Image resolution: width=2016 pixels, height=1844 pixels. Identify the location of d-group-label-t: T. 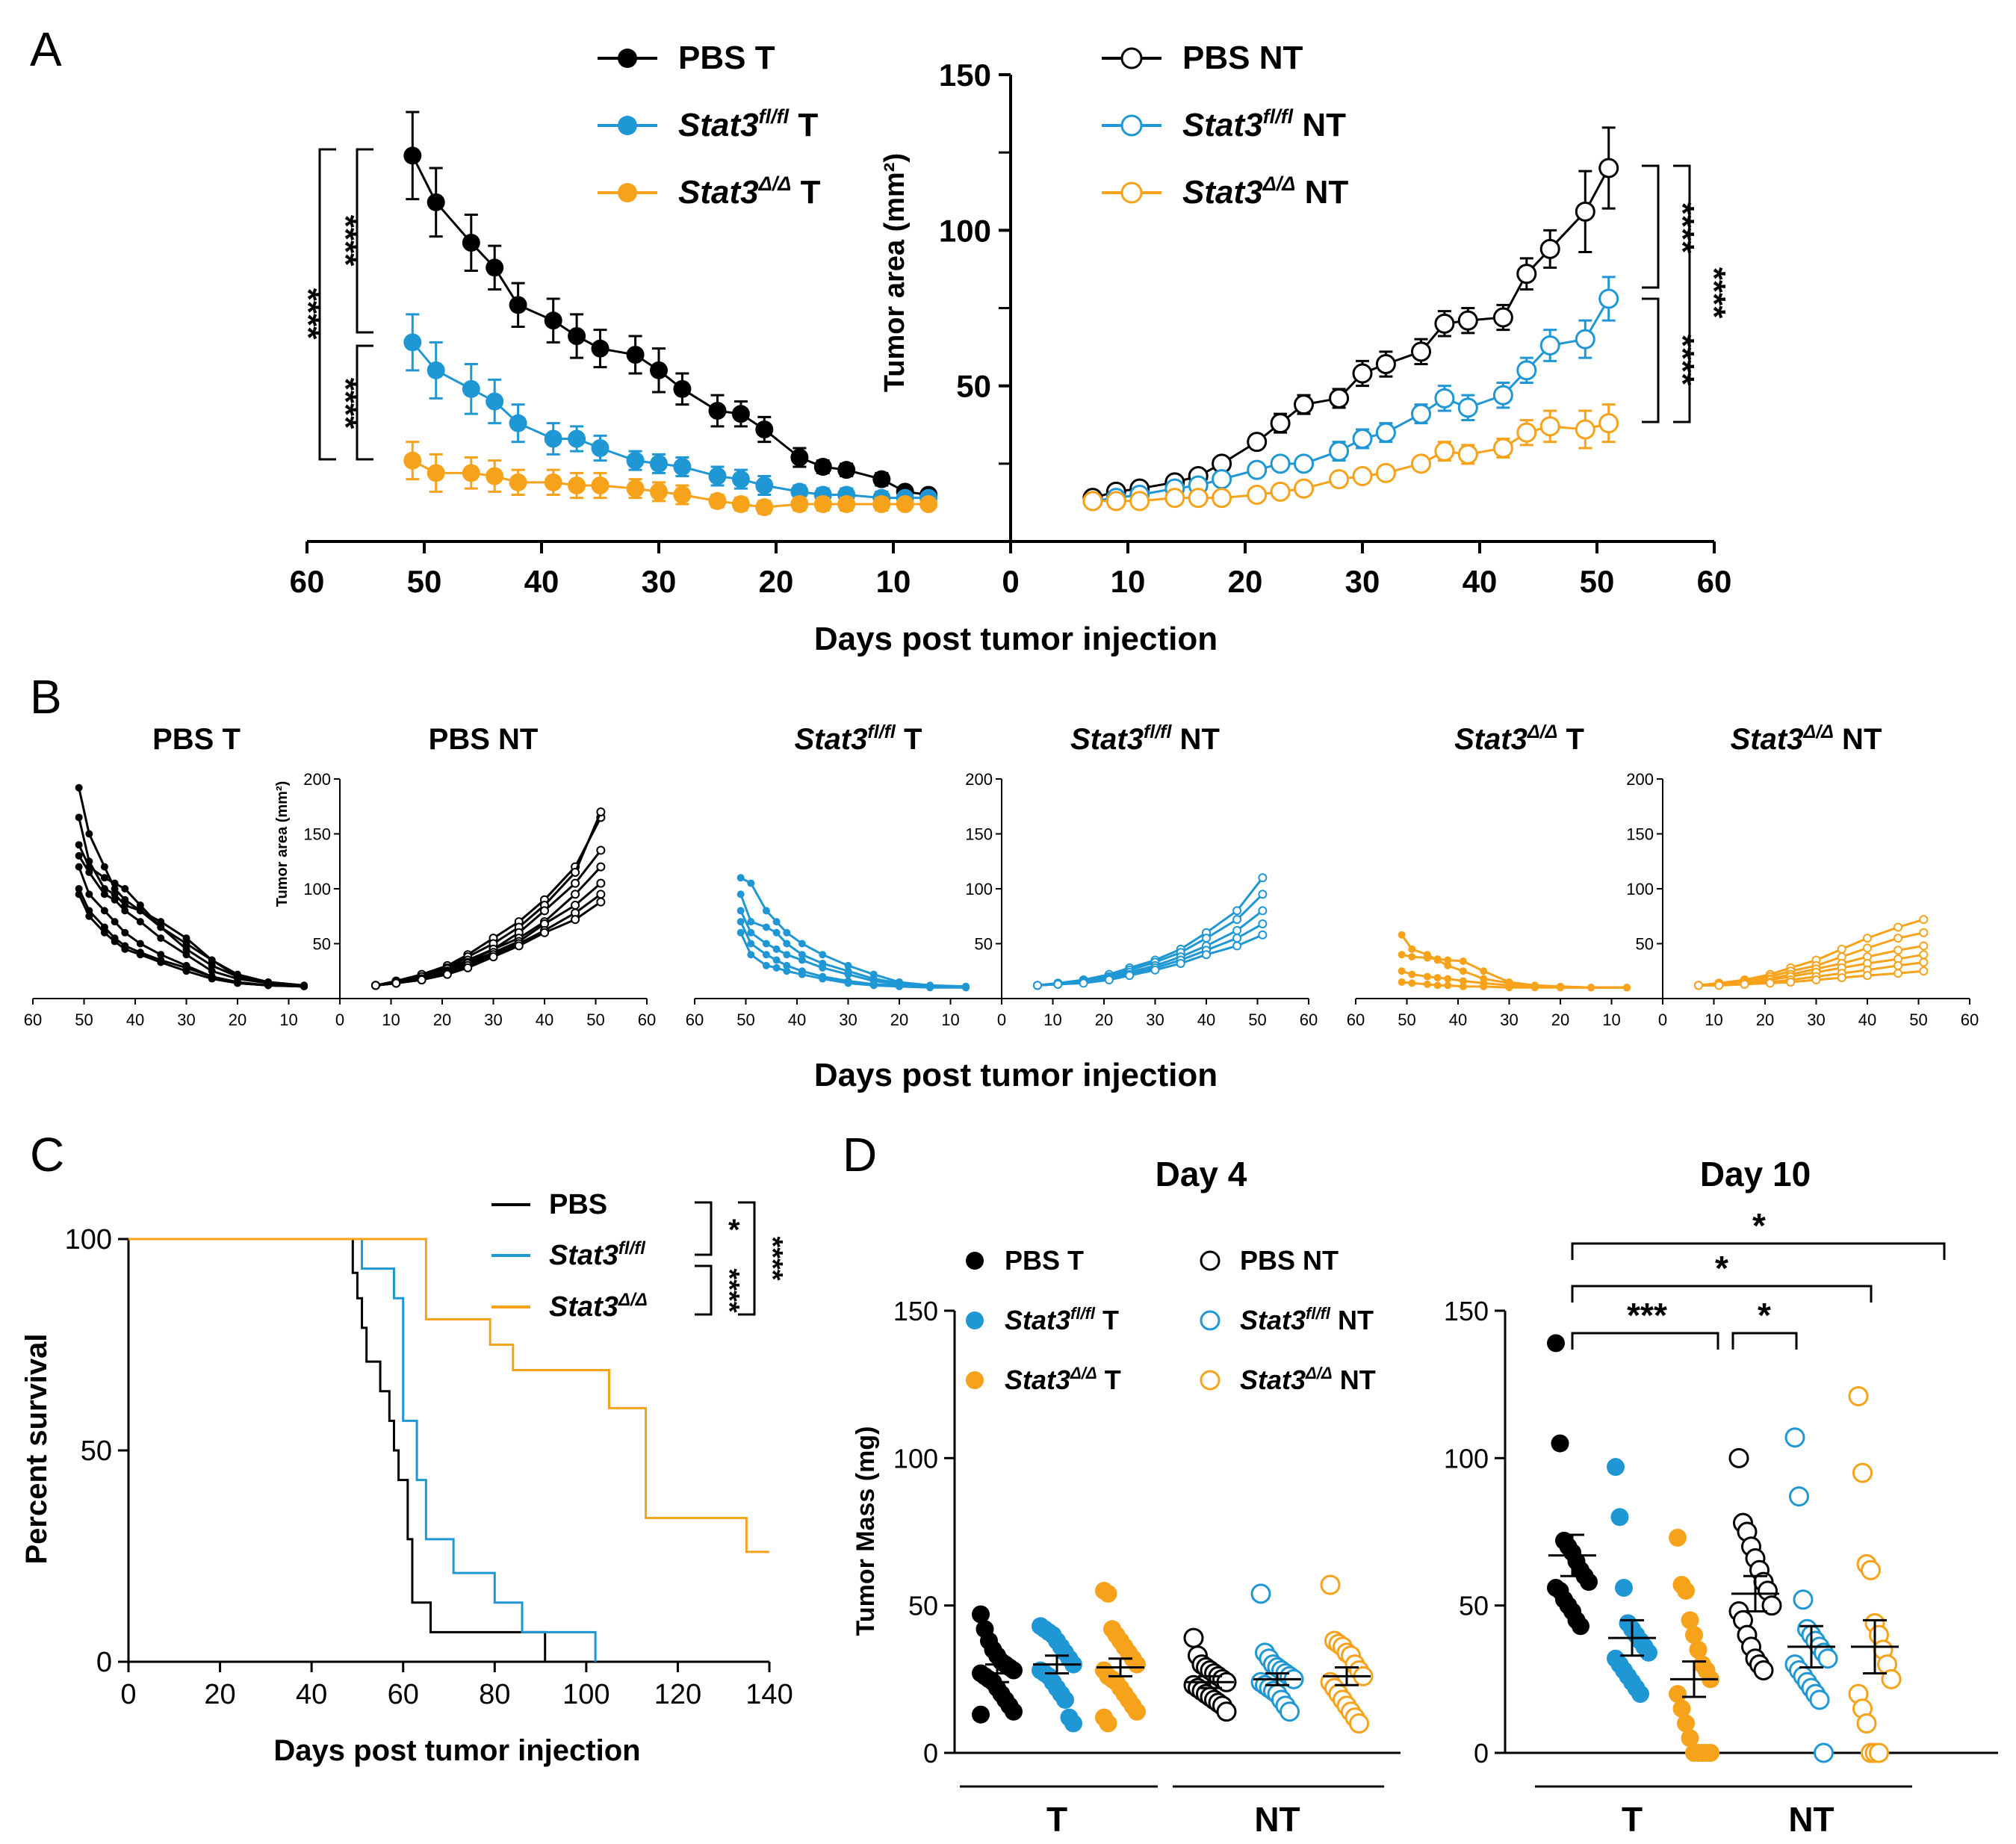
(1056, 1819).